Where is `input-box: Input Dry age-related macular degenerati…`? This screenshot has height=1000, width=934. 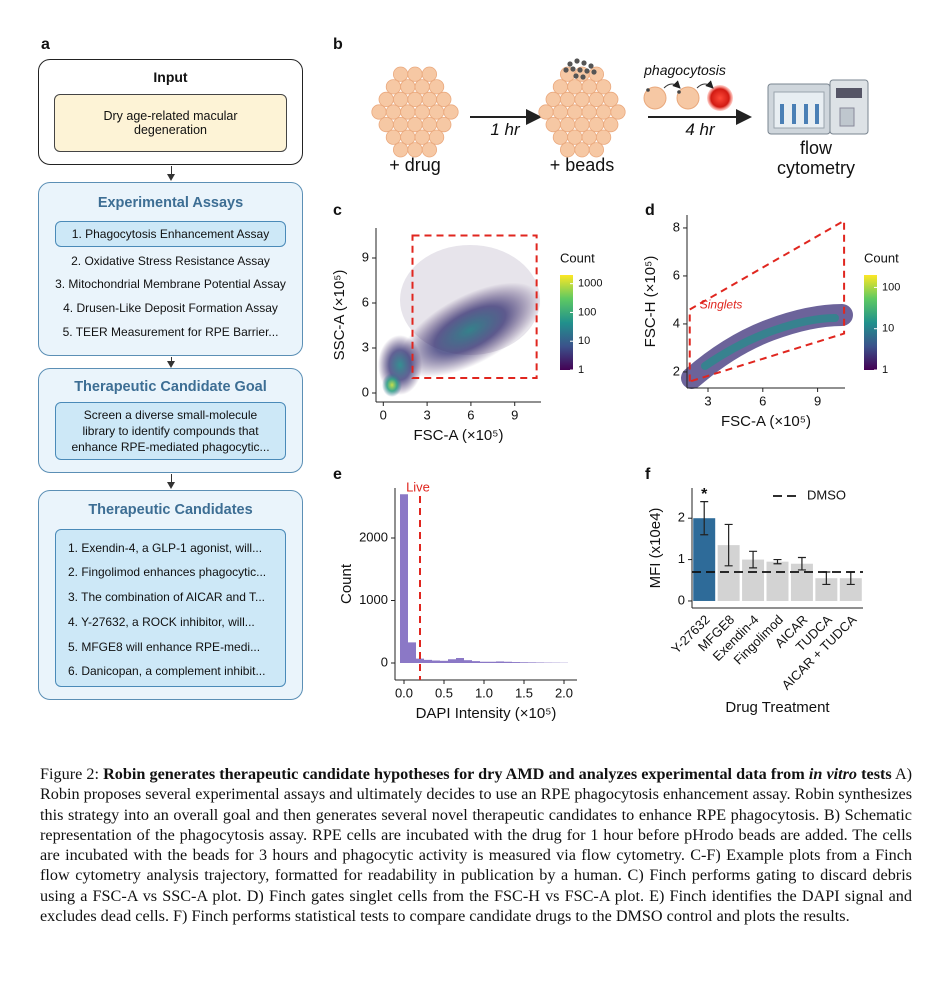 input-box: Input Dry age-related macular degenerati… is located at coordinates (170, 112).